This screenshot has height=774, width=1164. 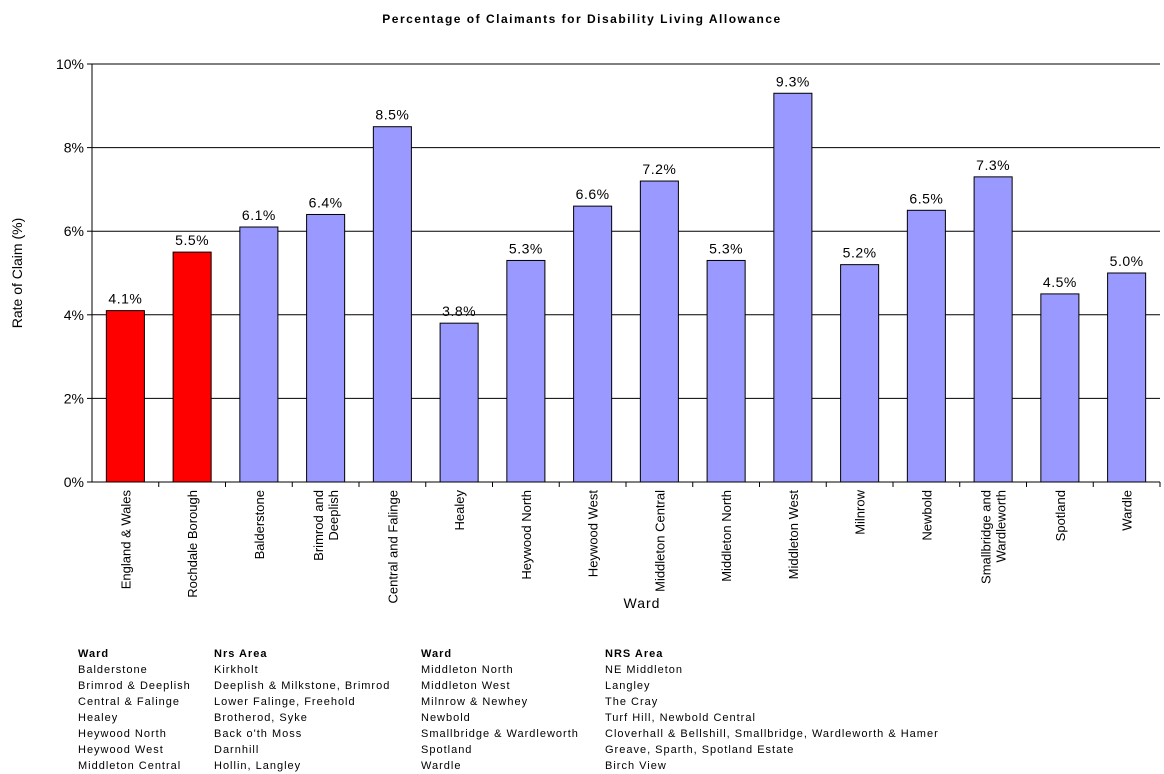 I want to click on nrs-area: Kirkholt, so click(x=236, y=670).